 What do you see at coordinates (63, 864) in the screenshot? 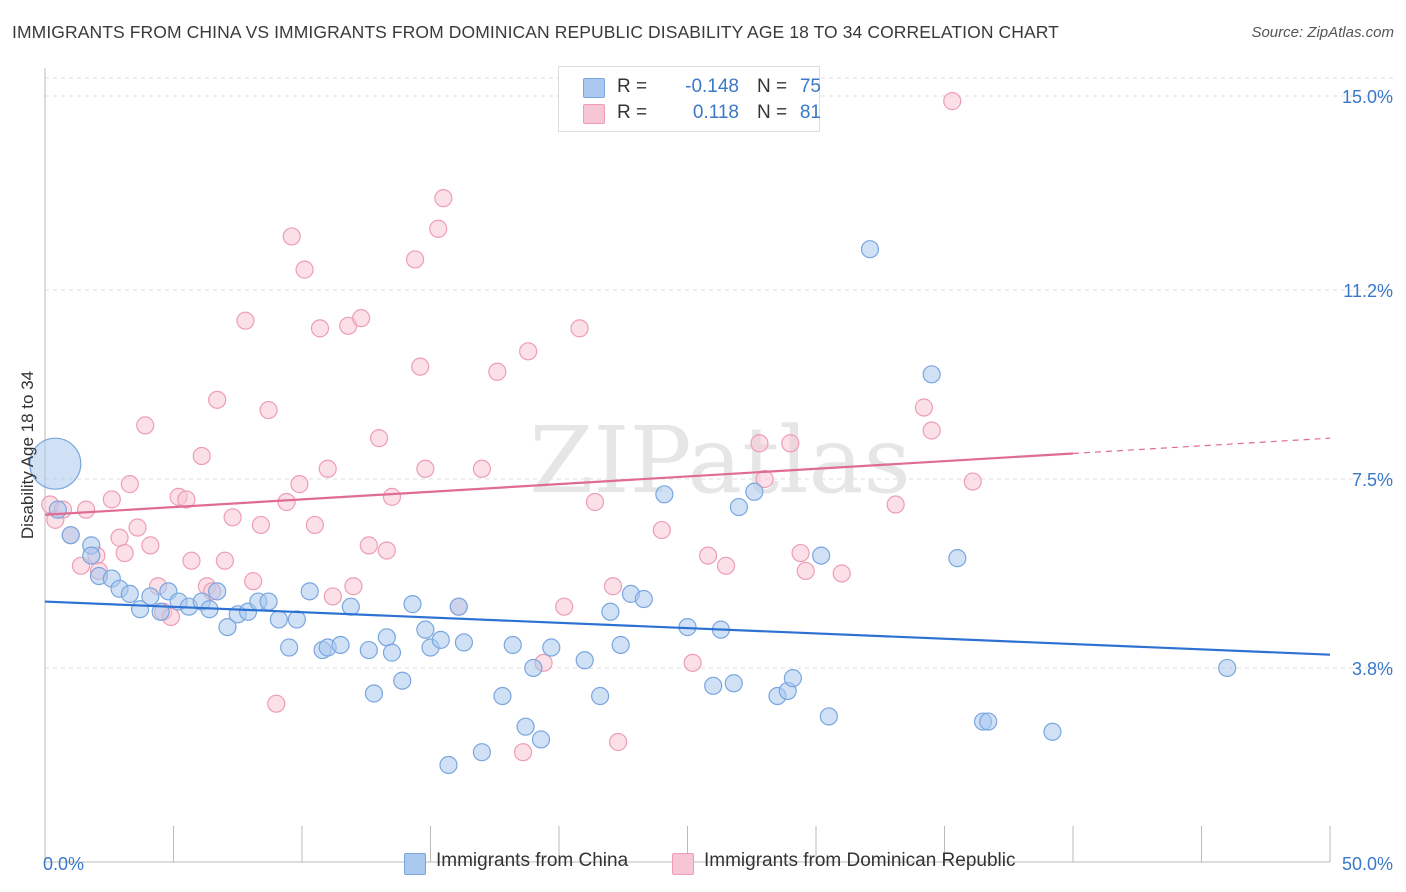
I see `x-tick-label: 0.0%` at bounding box center [63, 864].